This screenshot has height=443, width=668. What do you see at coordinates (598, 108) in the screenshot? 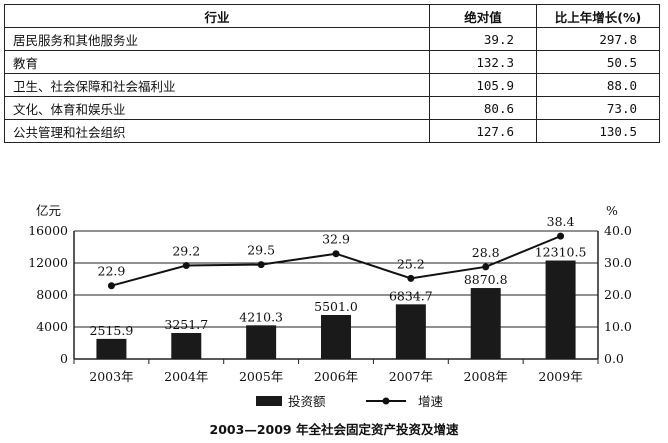
I see `row-growth: 73.0` at bounding box center [598, 108].